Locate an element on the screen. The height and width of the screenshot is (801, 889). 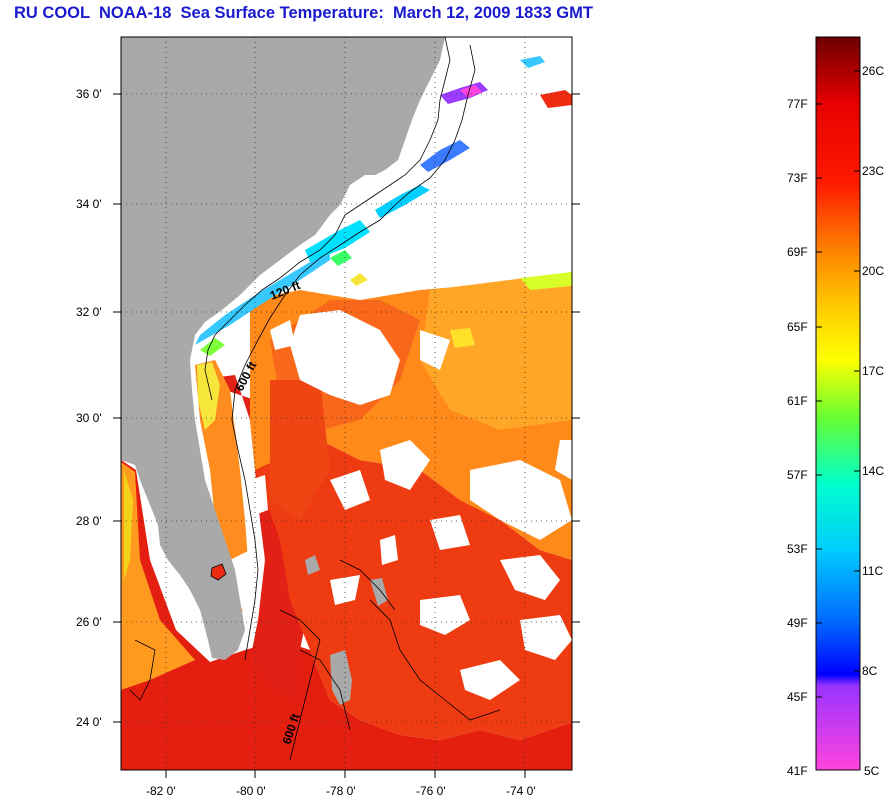
colorbar-f-label: 77F is located at coordinates (797, 104).